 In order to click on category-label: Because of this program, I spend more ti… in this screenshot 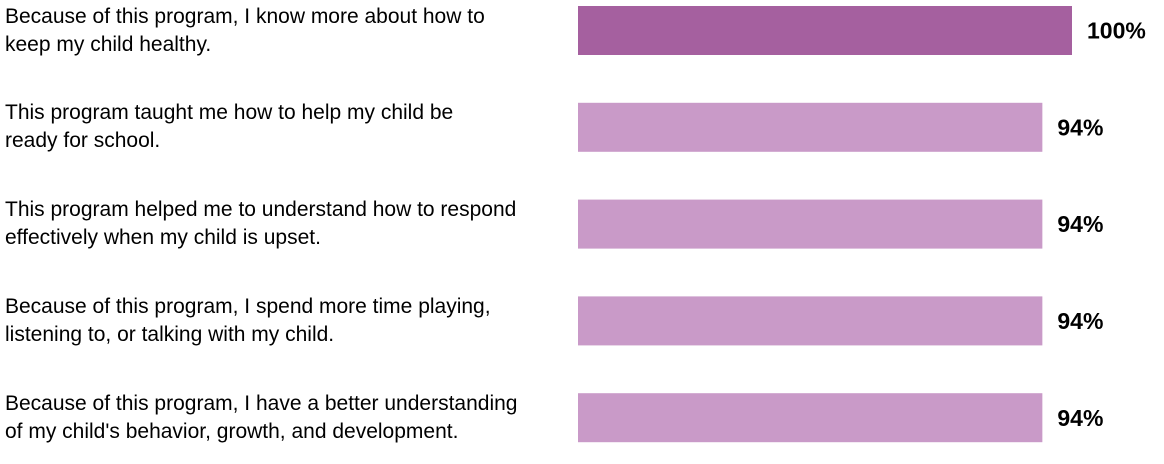, I will do `click(248, 320)`.